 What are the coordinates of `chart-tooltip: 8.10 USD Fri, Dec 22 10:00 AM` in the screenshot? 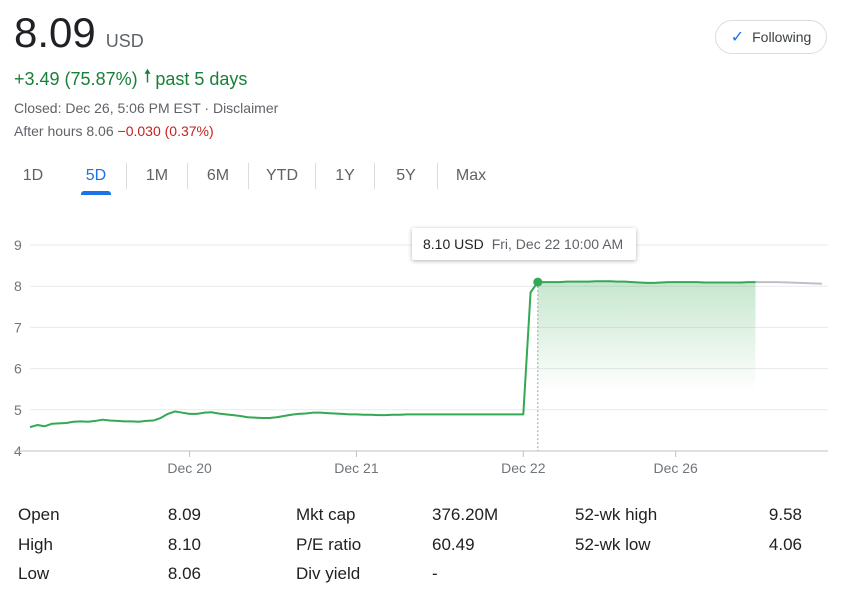 It's located at (524, 244).